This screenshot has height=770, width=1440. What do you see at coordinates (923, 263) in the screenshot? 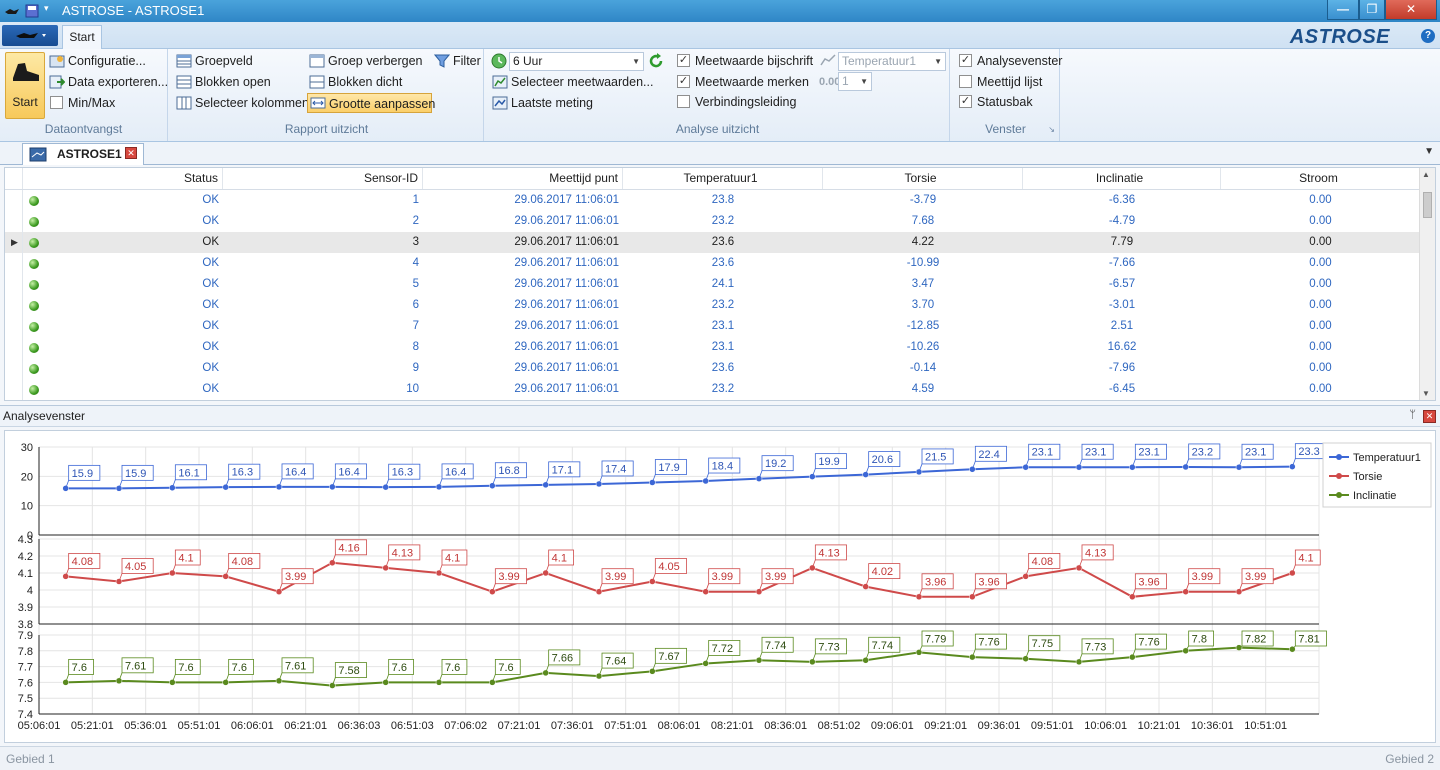
I see `cell-torsie: -10.99` at bounding box center [923, 263].